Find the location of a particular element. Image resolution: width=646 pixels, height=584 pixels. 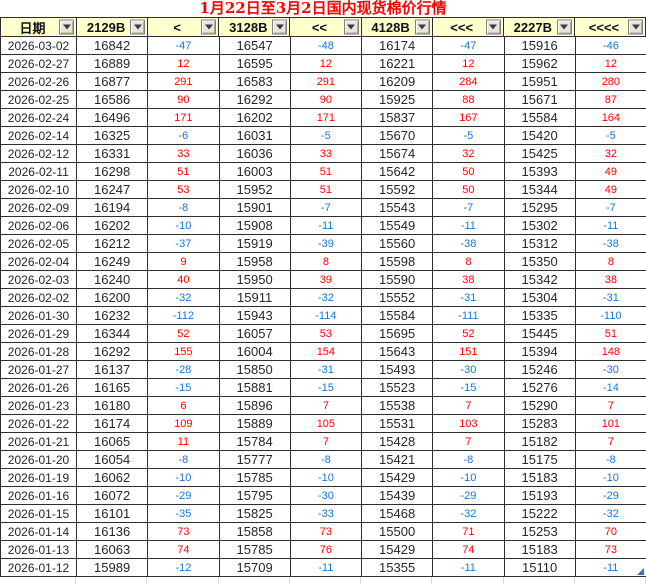

price-cell: 15445 is located at coordinates (540, 334).